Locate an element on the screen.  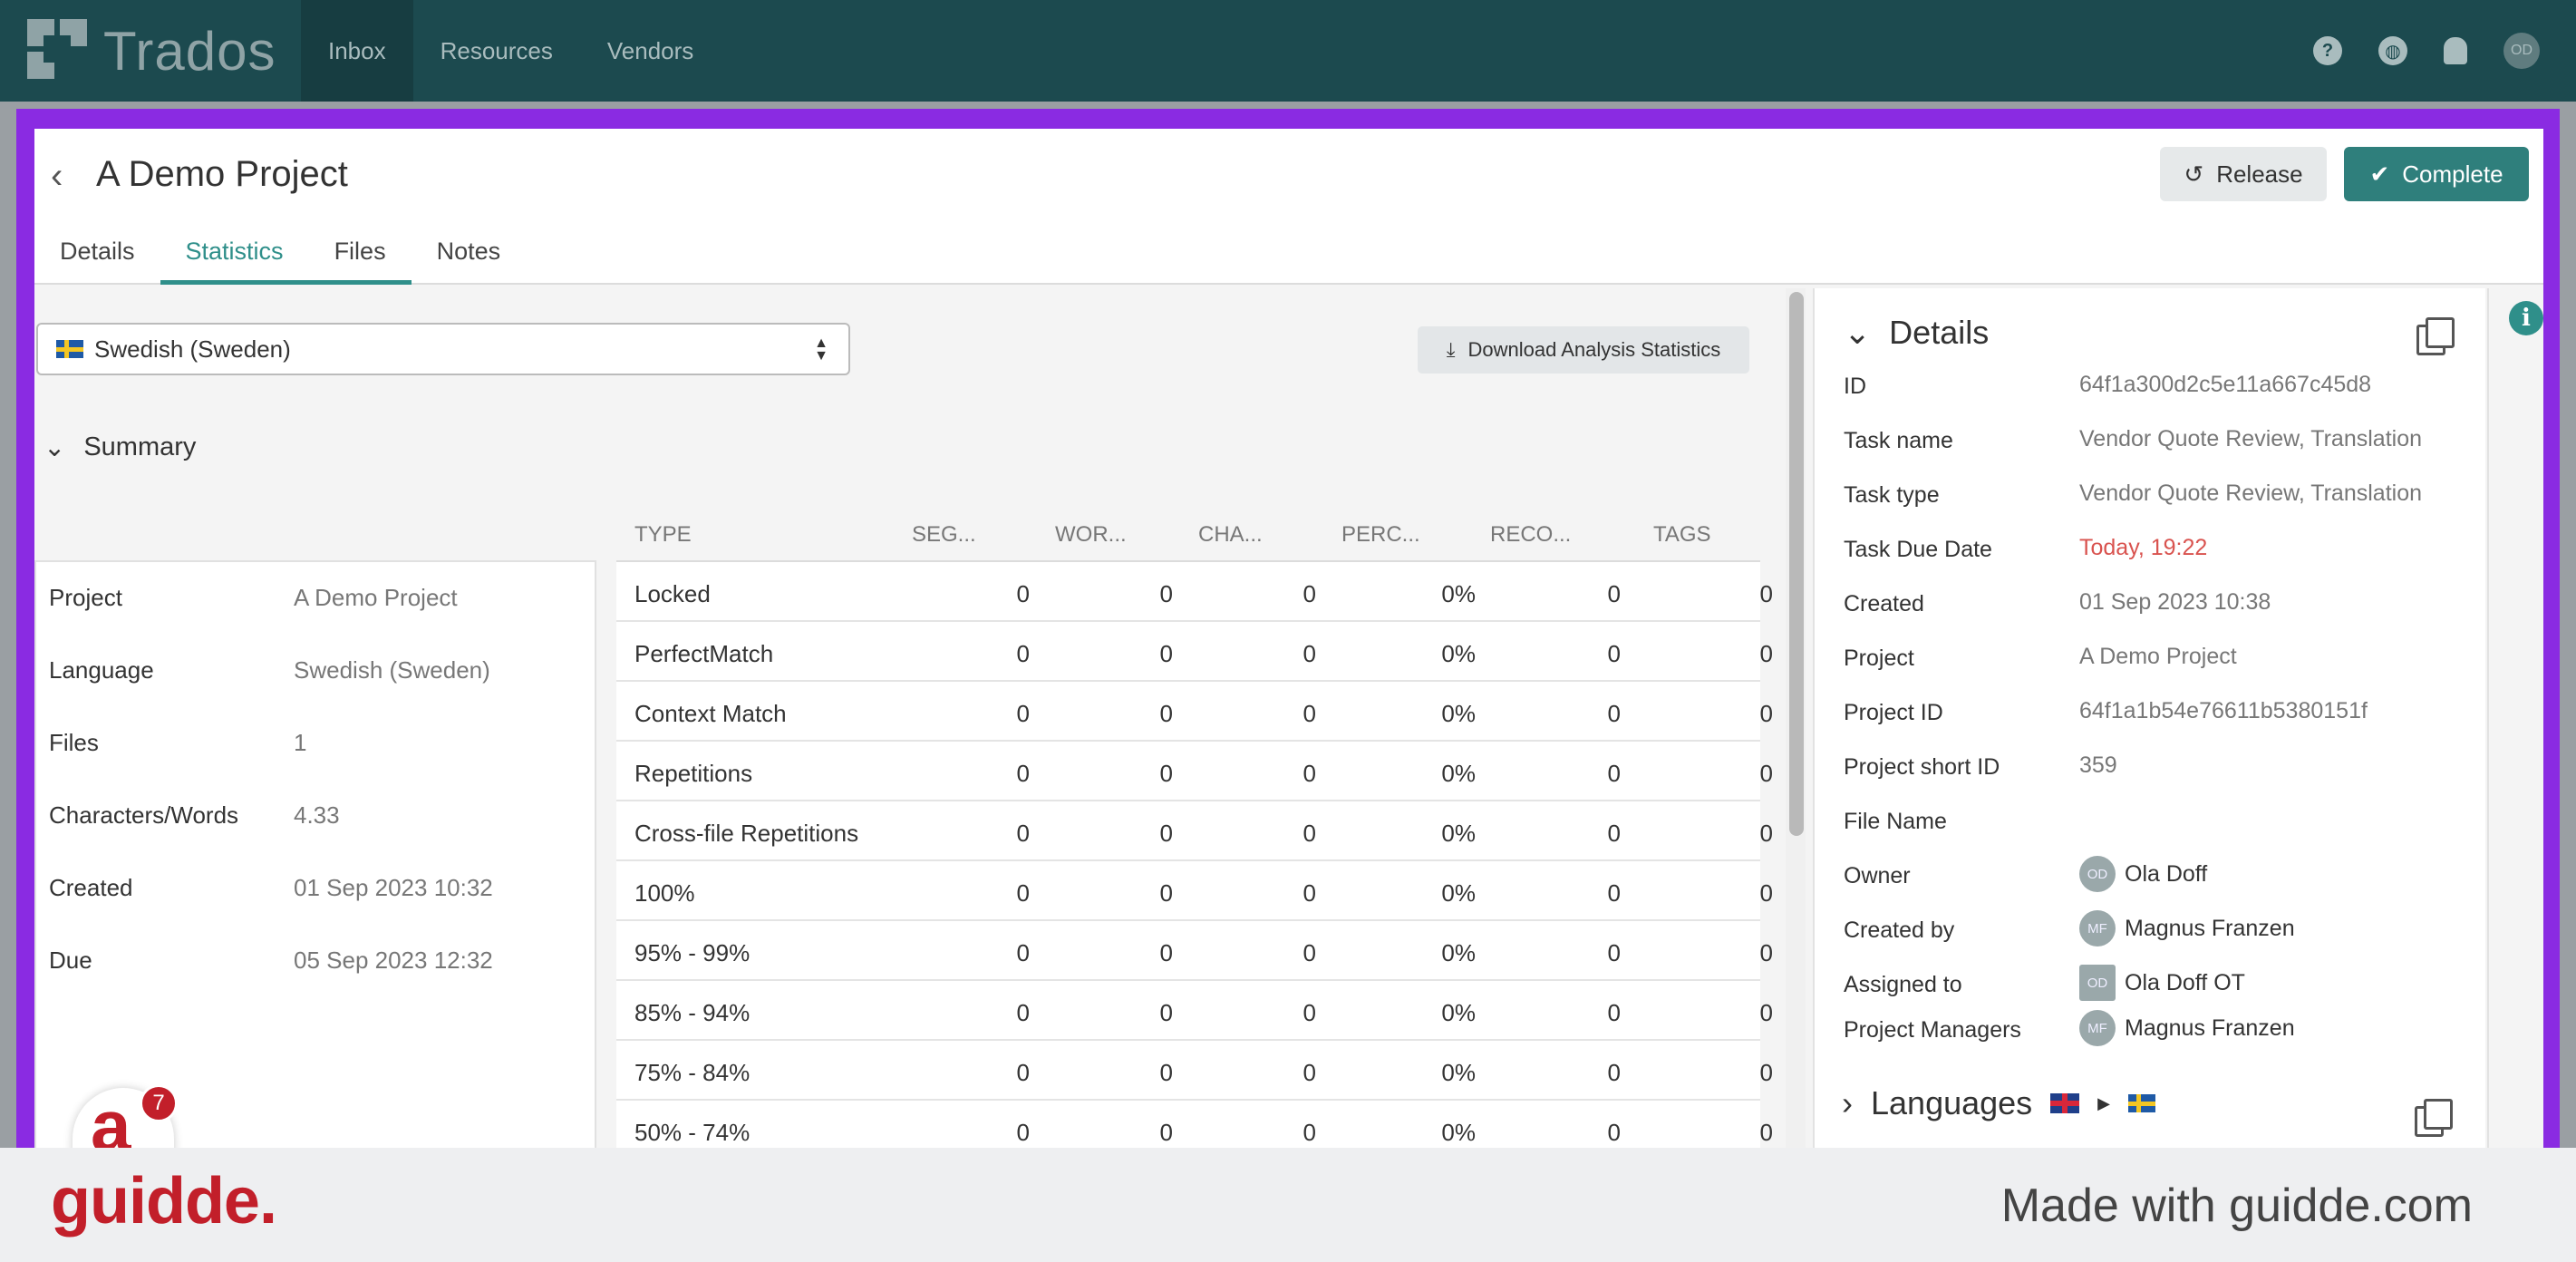
table-row: 50% - 74% 0 0 0 0% 0 0 is located at coordinates (1194, 1126).